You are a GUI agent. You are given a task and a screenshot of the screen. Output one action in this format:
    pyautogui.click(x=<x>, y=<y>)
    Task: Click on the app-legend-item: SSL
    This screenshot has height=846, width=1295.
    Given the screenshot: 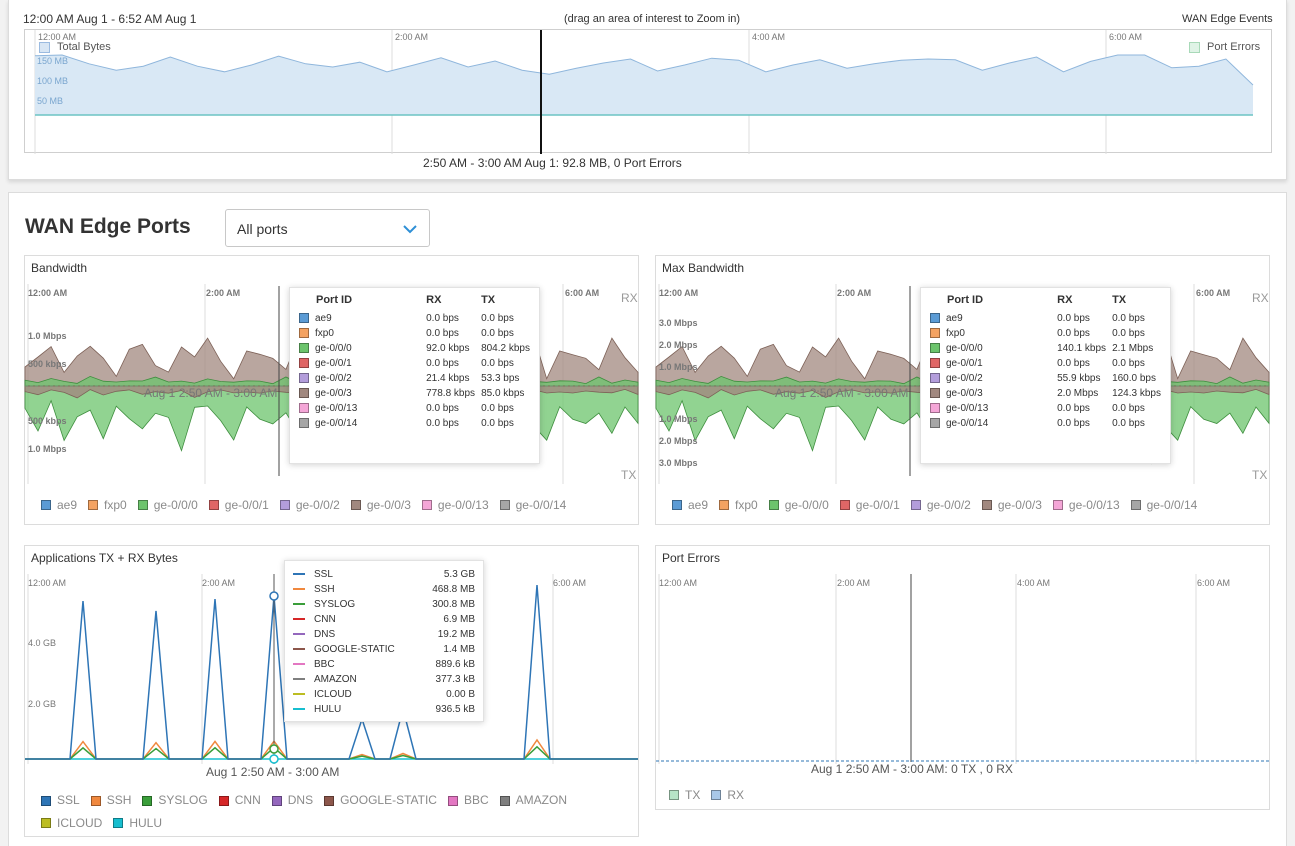 What is the action you would take?
    pyautogui.click(x=60, y=800)
    